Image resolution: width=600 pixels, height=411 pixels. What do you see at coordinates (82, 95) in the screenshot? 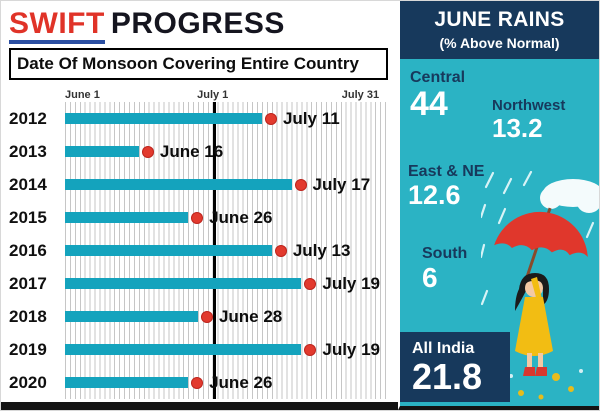
I see `axis-tick-june1: June 1` at bounding box center [82, 95].